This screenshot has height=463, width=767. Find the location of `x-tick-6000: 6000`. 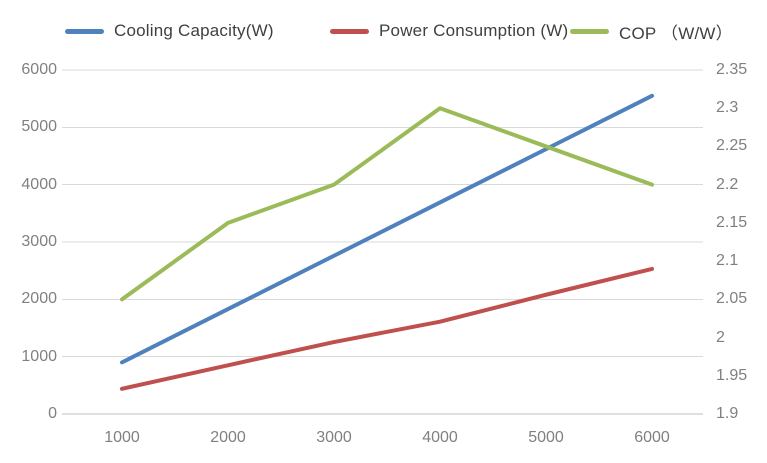

x-tick-6000: 6000 is located at coordinates (652, 437).